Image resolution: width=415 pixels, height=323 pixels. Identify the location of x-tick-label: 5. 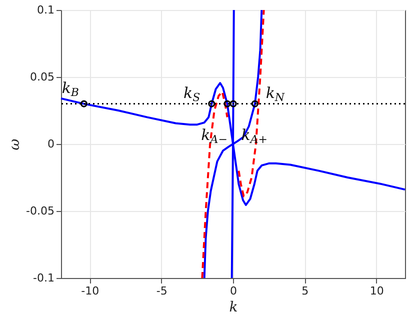
(305, 291).